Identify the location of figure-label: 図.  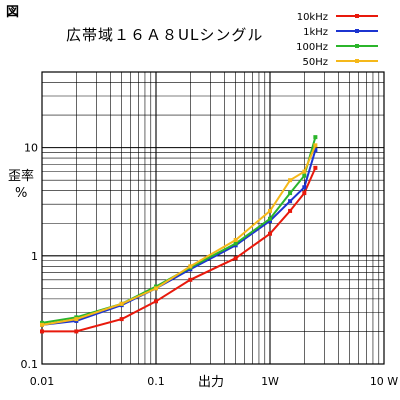
(12, 12).